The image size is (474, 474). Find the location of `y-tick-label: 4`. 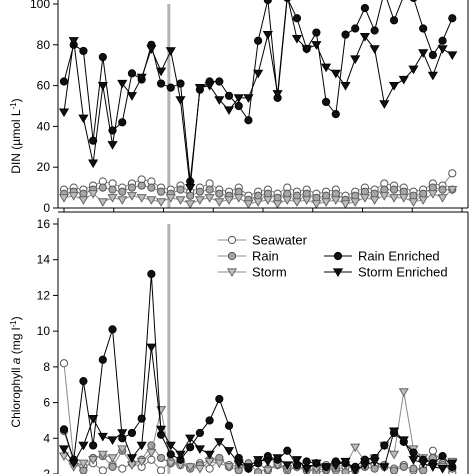

y-tick-label: 4 is located at coordinates (46, 438).